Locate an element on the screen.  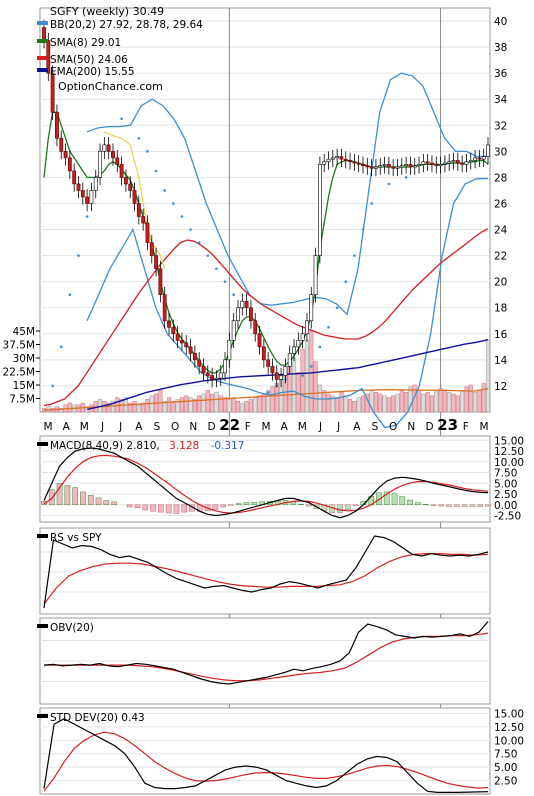
std-lines is located at coordinates (266, 756).